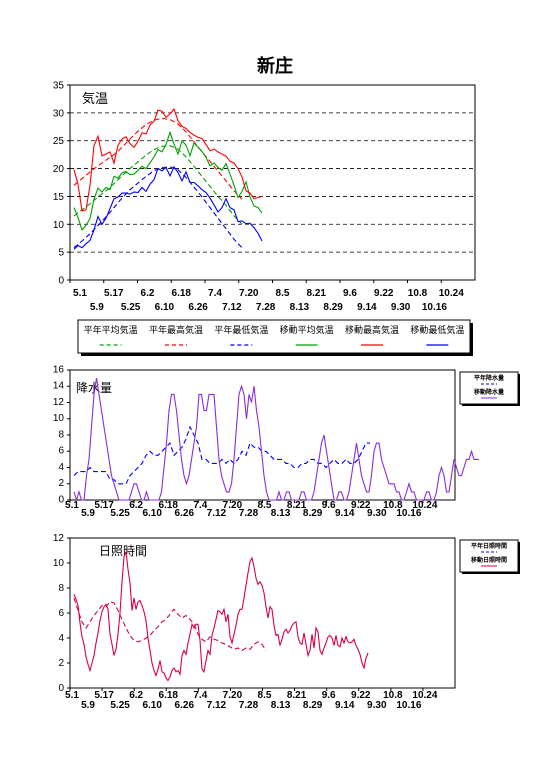  I want to click on legend-label: 平年最高気温, so click(176, 330).